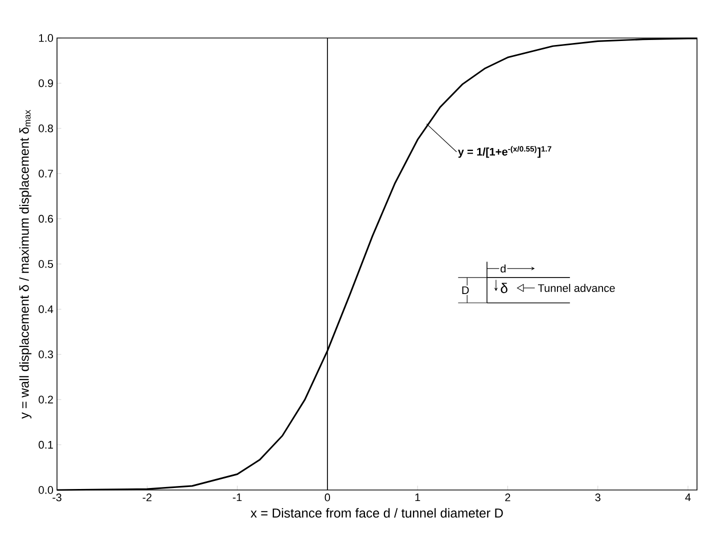 Image resolution: width=713 pixels, height=539 pixels. Describe the element at coordinates (45, 354) in the screenshot. I see `y-tick-label: 0.3` at that location.